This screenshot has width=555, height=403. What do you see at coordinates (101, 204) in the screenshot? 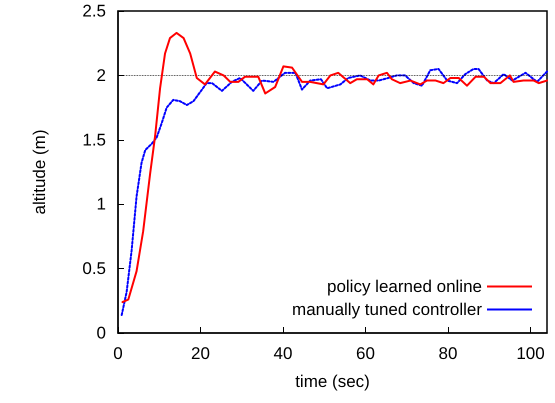
I see `y-tick-label: 1` at bounding box center [101, 204].